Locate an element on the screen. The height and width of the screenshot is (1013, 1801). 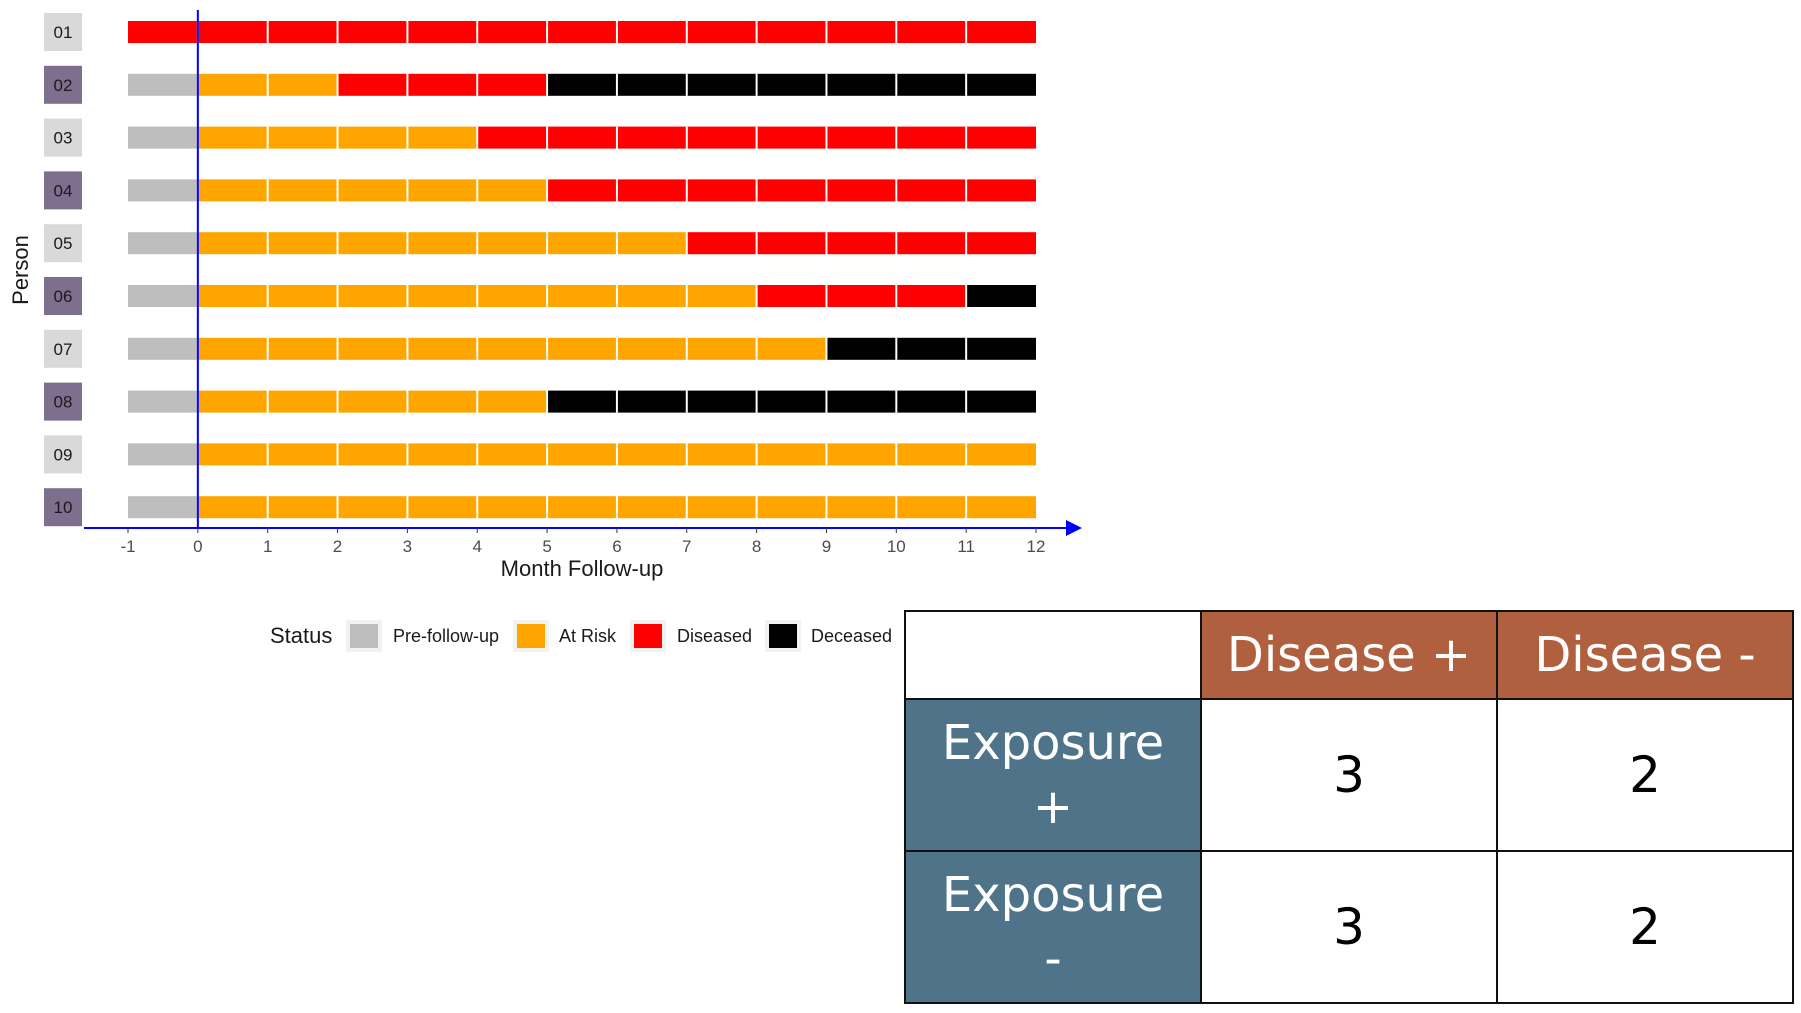
row-header-exposure-positive: Exposure + is located at coordinates (1053, 775).